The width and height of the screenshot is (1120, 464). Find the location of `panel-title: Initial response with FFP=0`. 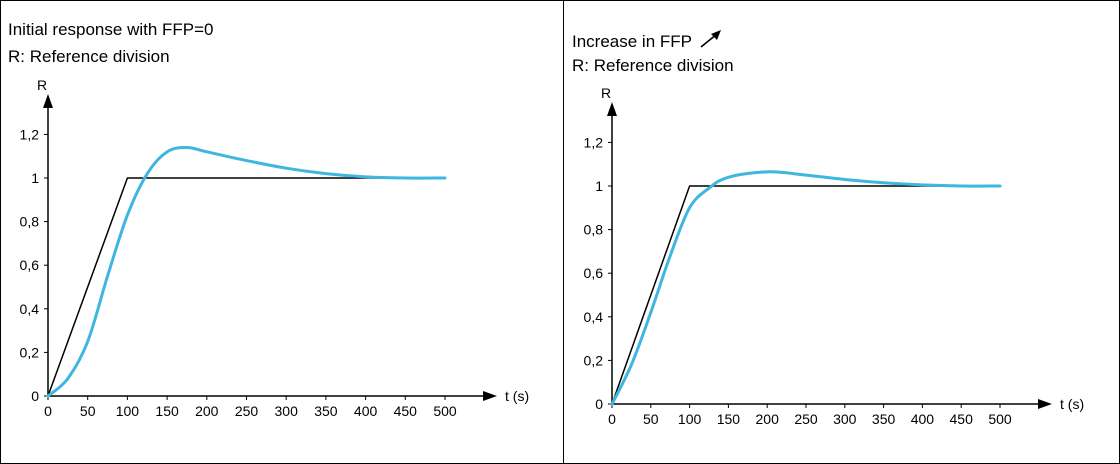

panel-title: Initial response with FFP=0 is located at coordinates (111, 29).